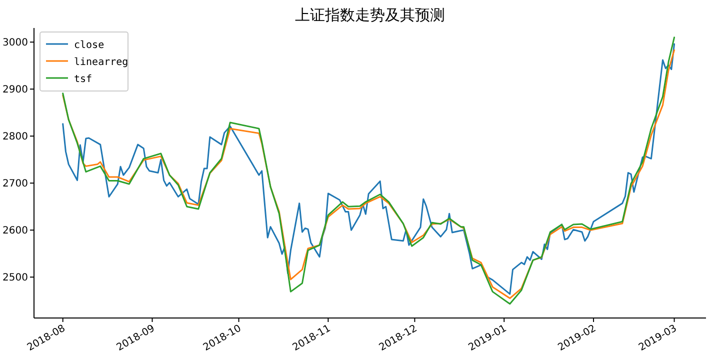 This screenshot has width=714, height=357. I want to click on y-tick-label: 2800, so click(15, 137).